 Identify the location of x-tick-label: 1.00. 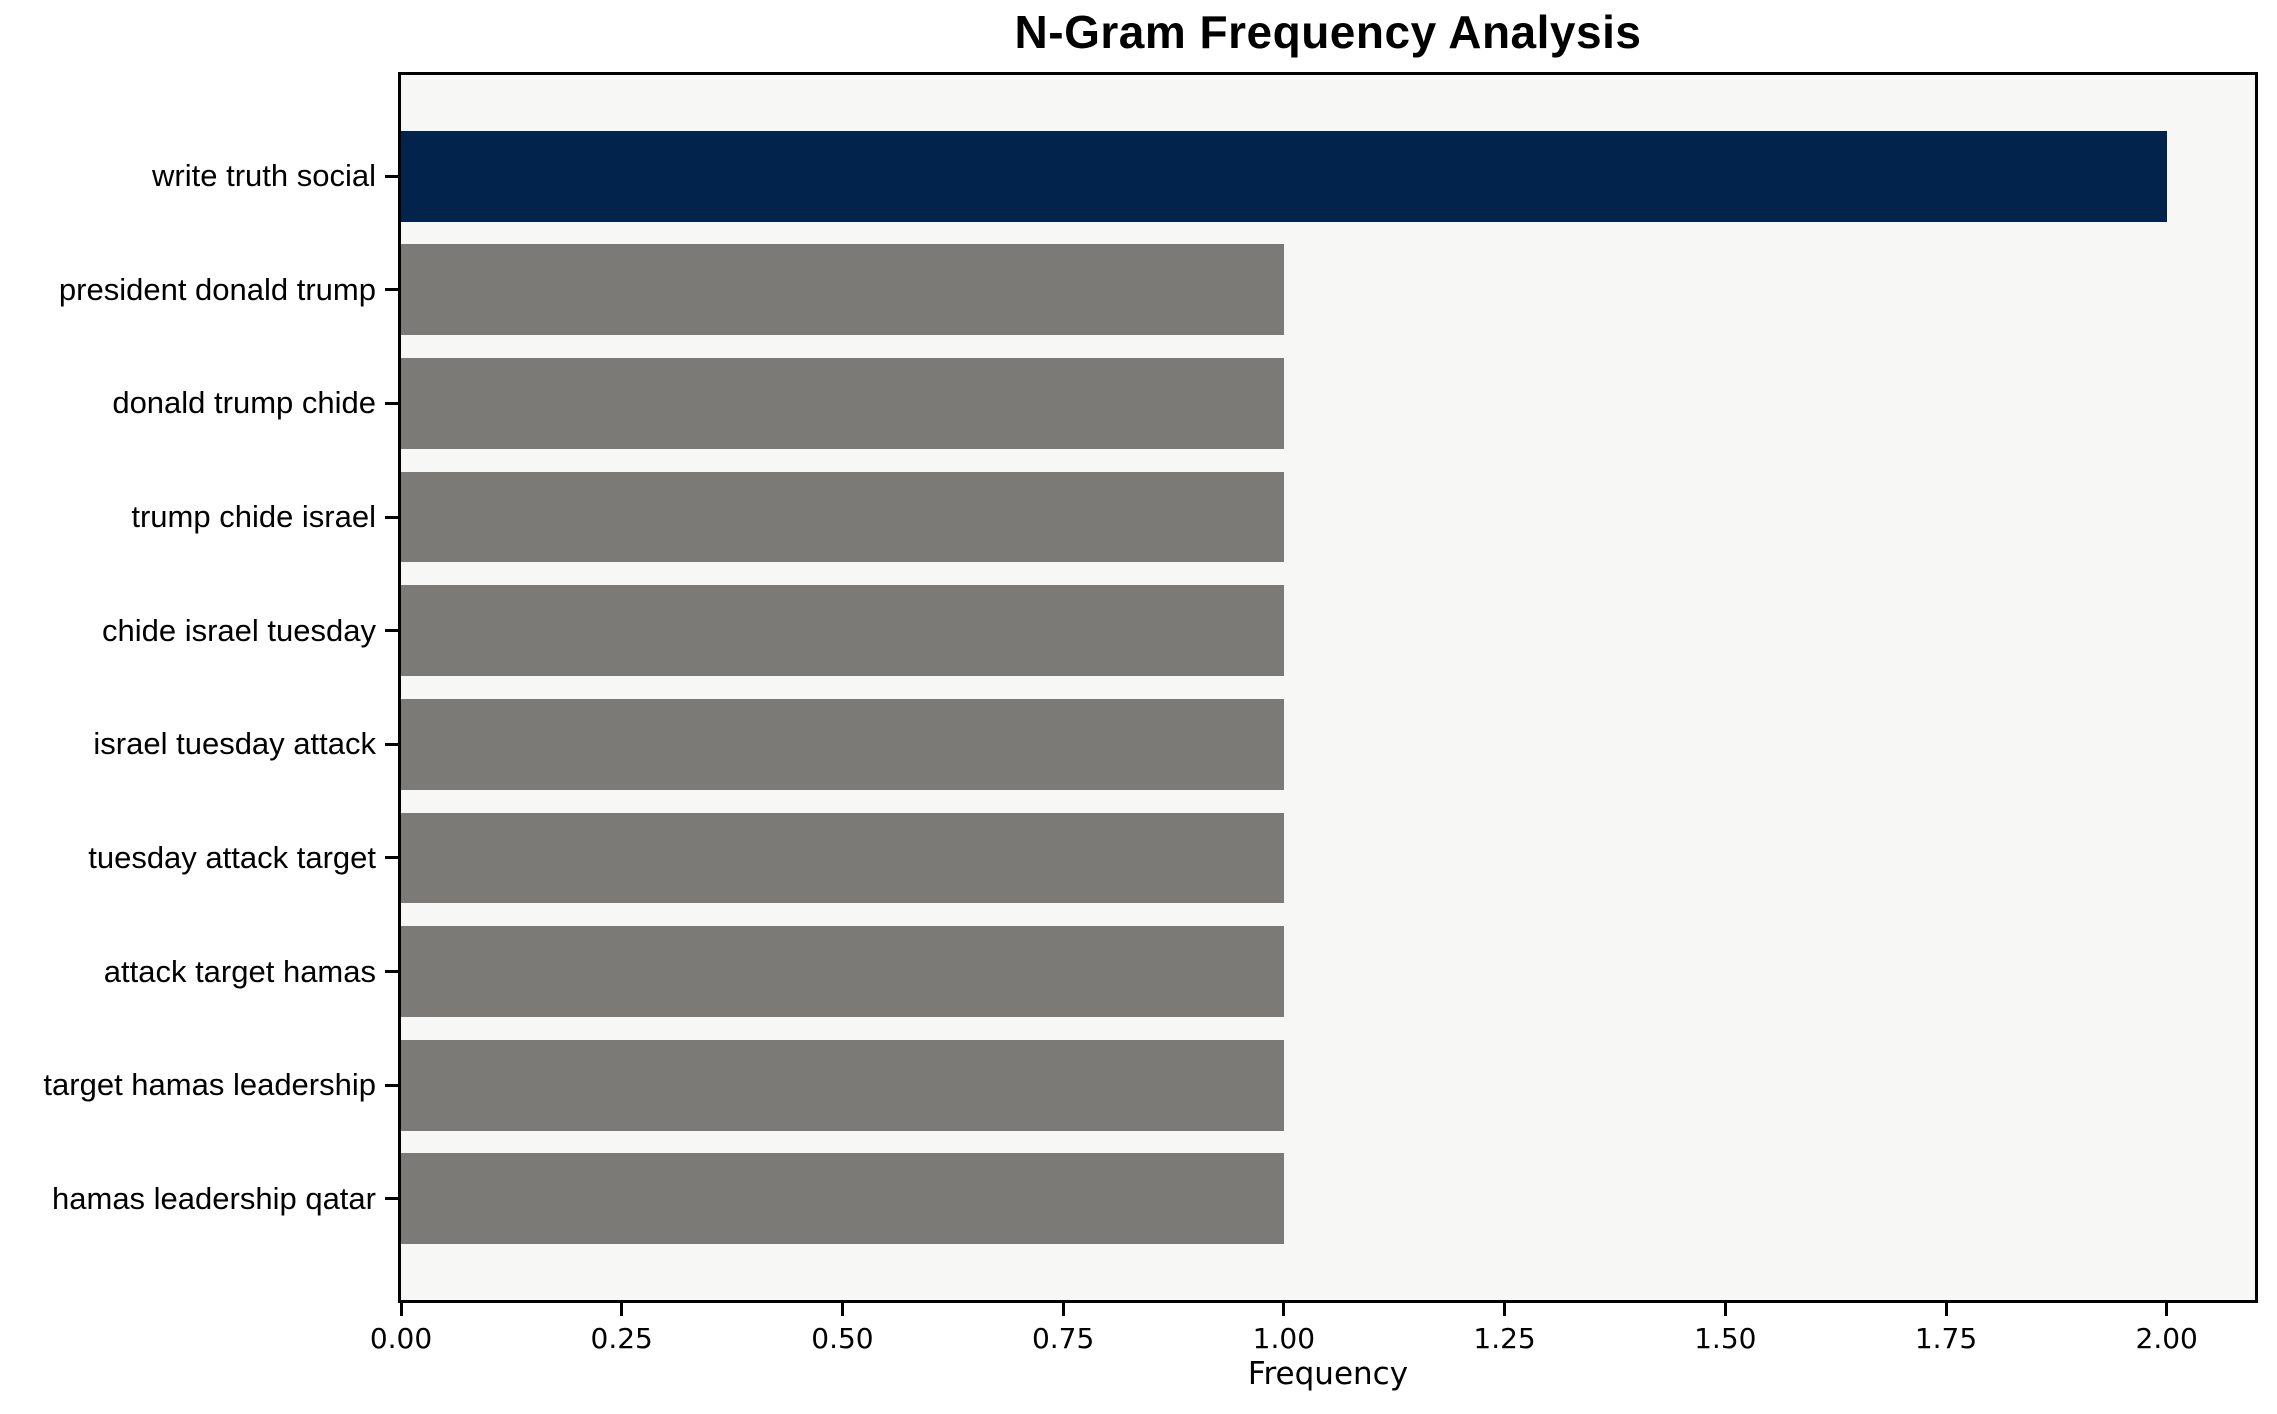
(1284, 1338).